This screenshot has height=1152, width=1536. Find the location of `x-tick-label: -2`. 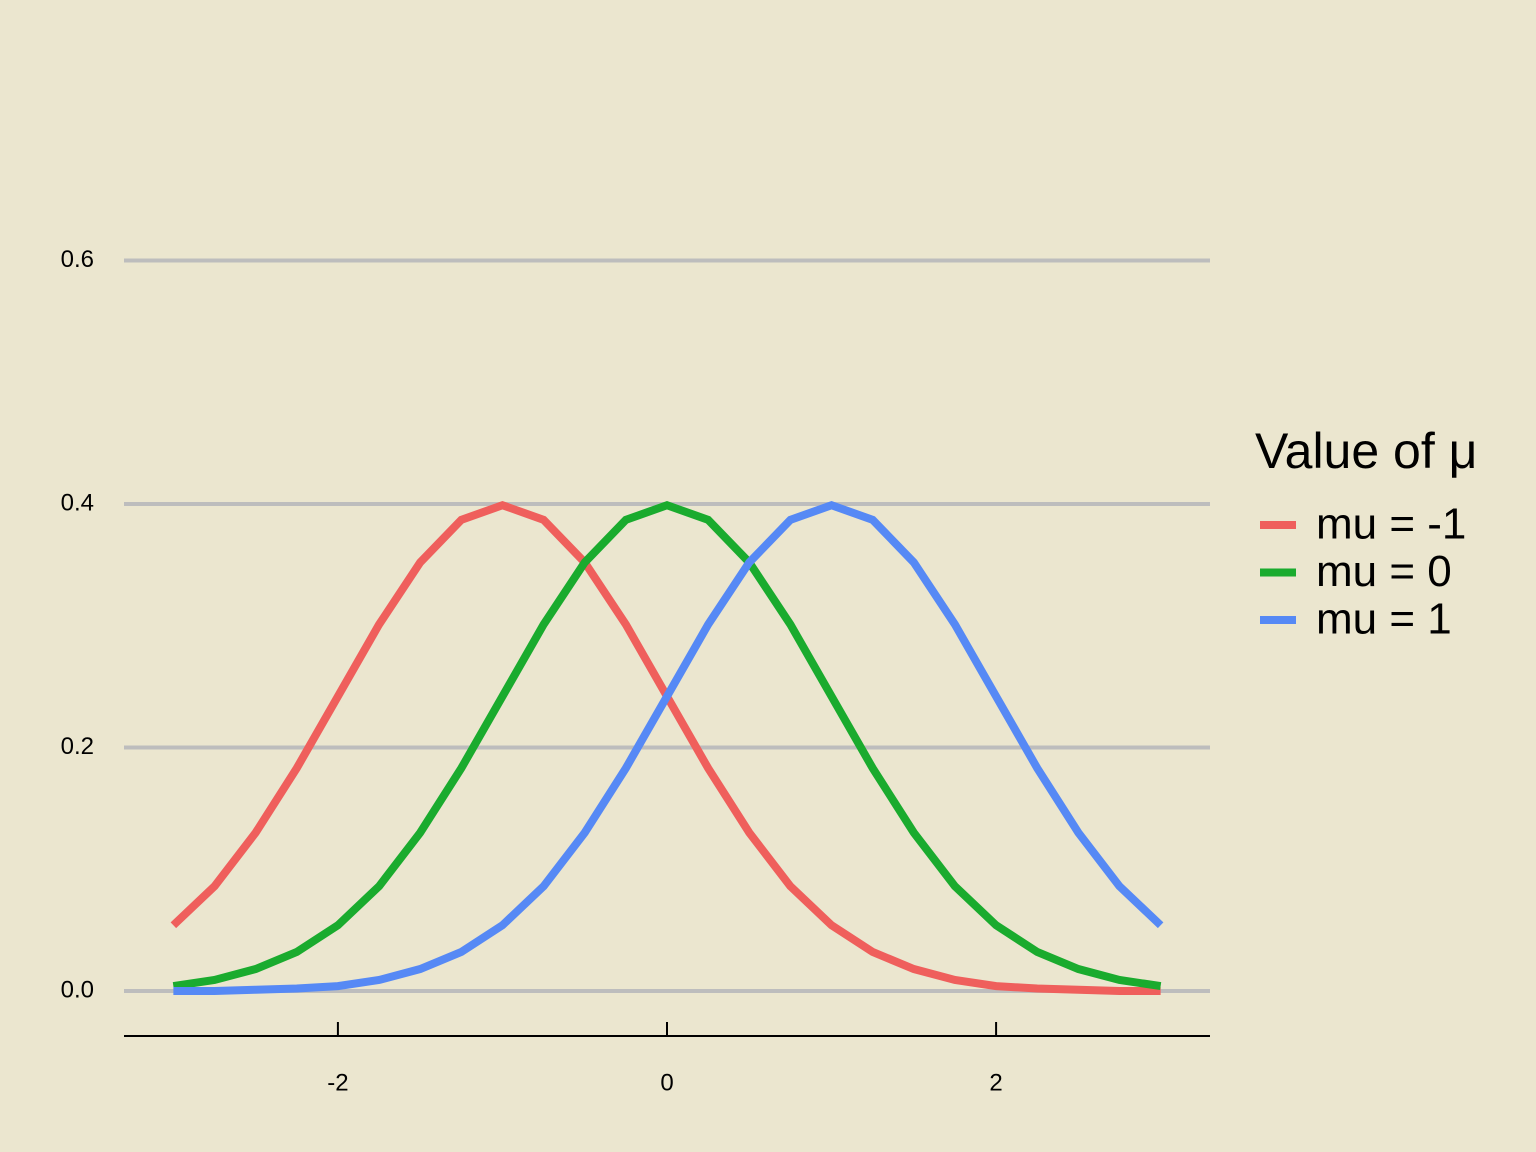

x-tick-label: -2 is located at coordinates (337, 1082).